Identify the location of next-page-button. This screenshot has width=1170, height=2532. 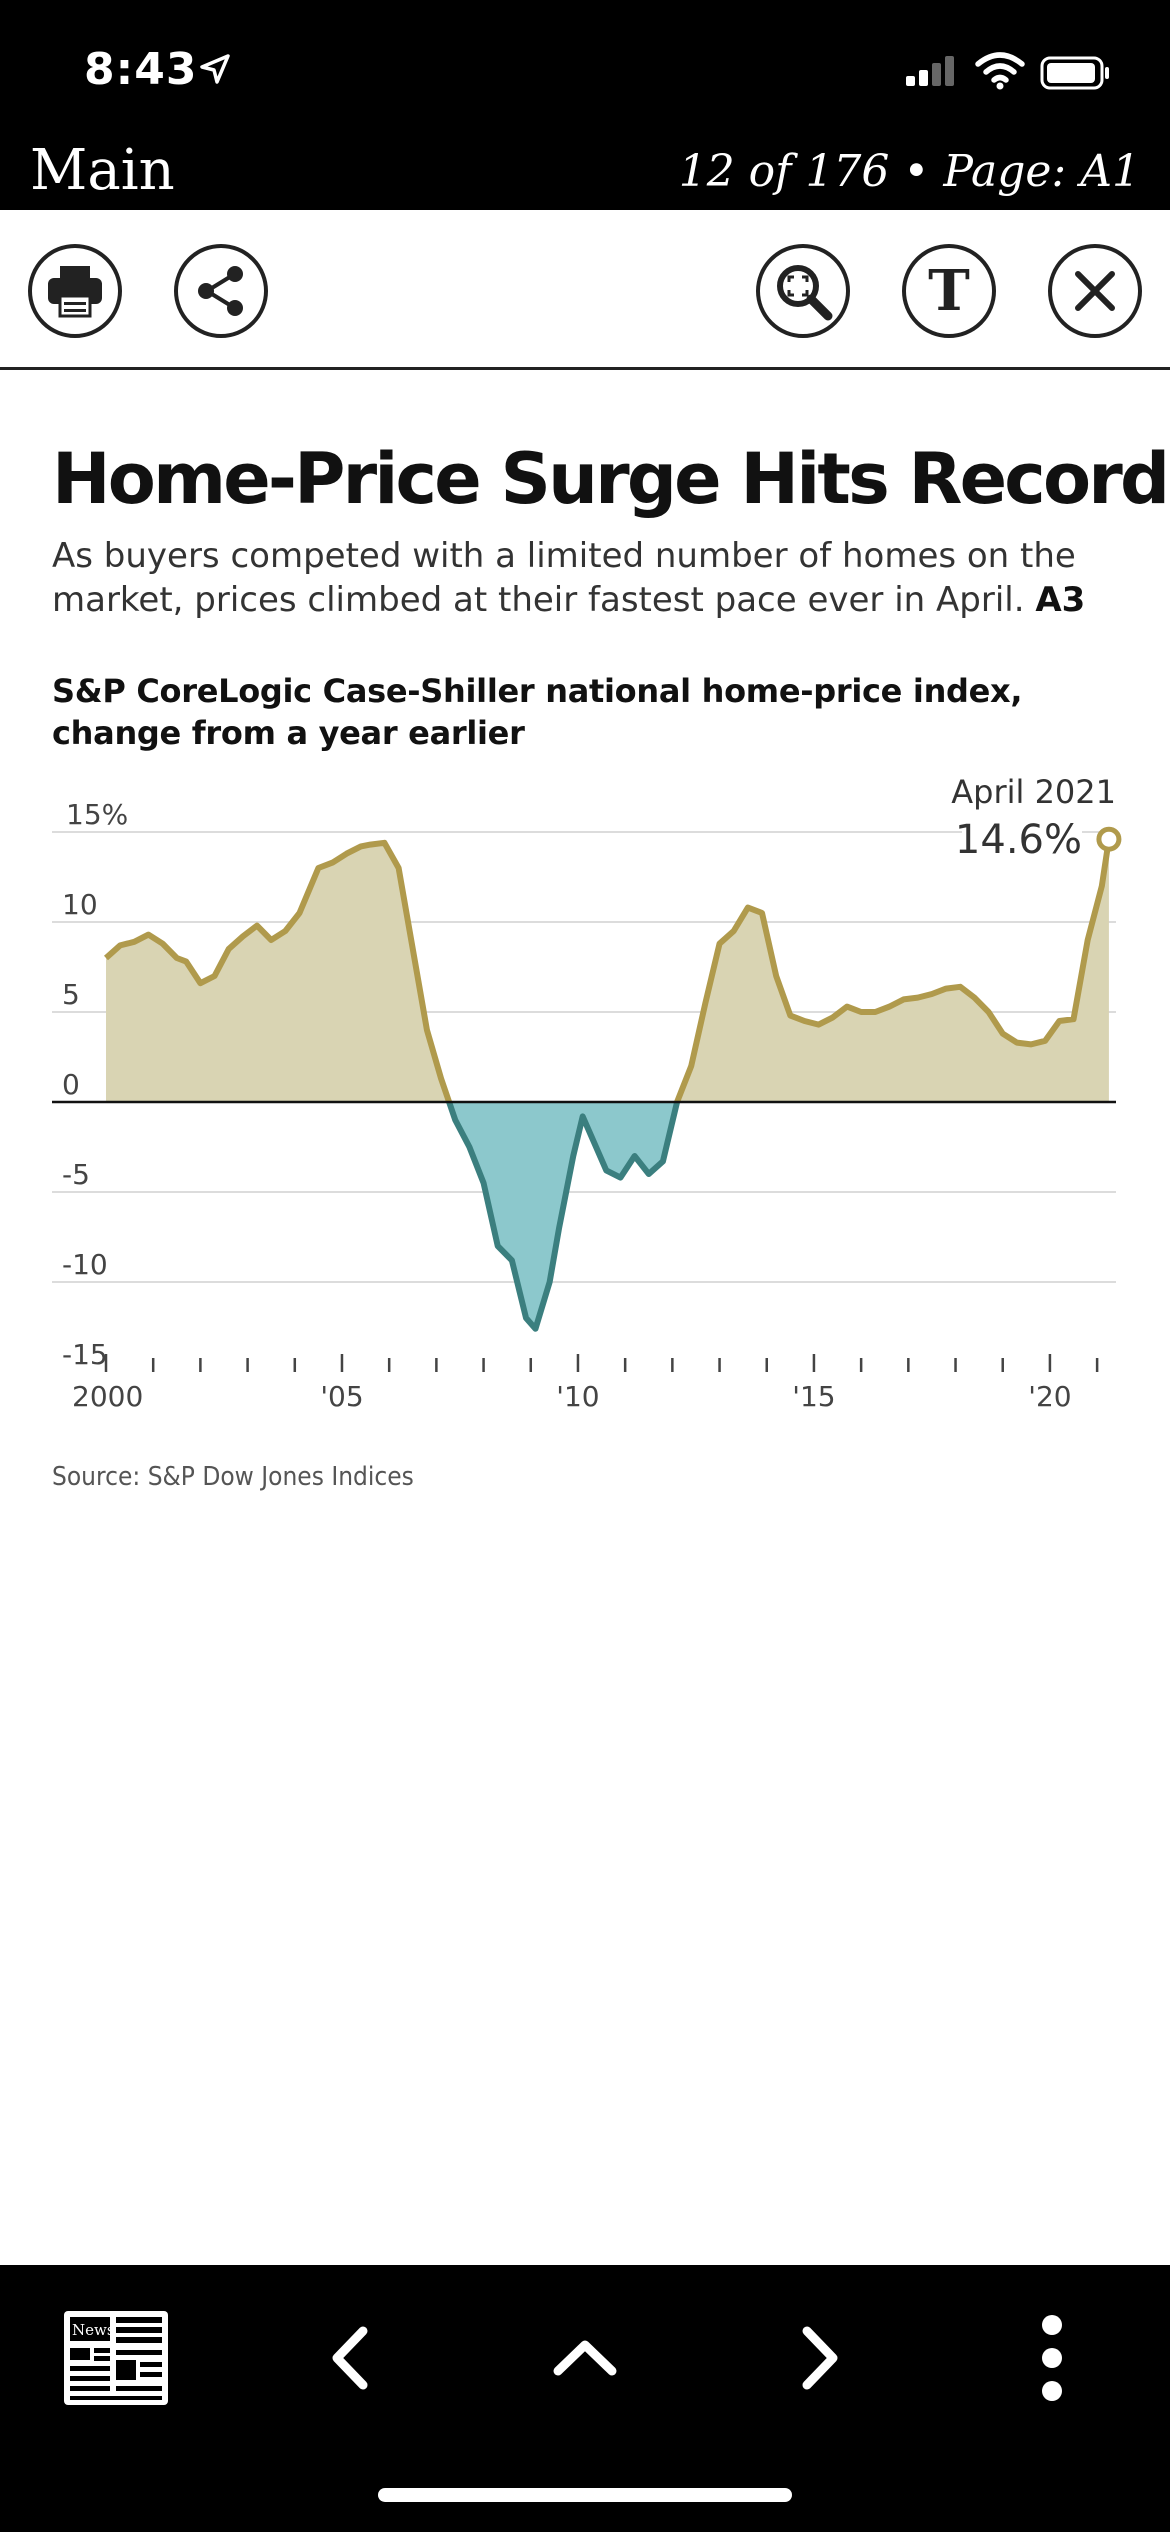
(820, 2358).